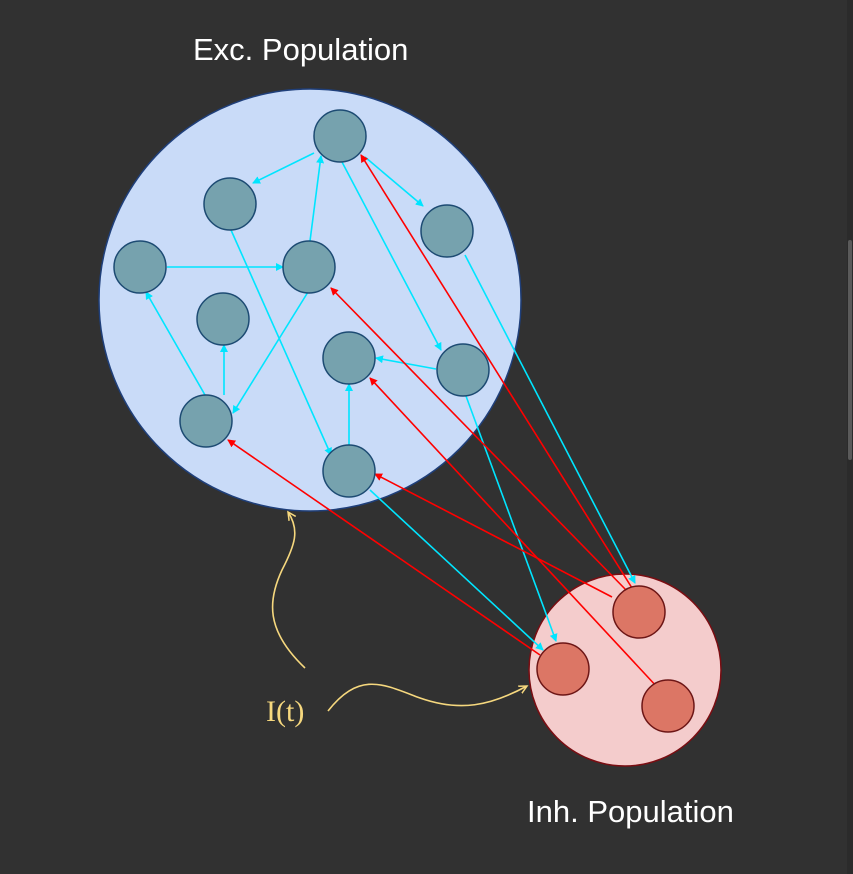 The height and width of the screenshot is (874, 853). I want to click on excitatory-connections-internal, so click(293, 304).